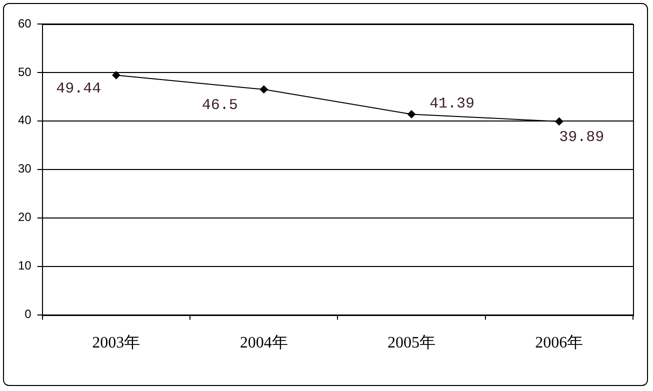 This screenshot has height=391, width=653. Describe the element at coordinates (25, 169) in the screenshot. I see `y-tick-label: 30` at that location.